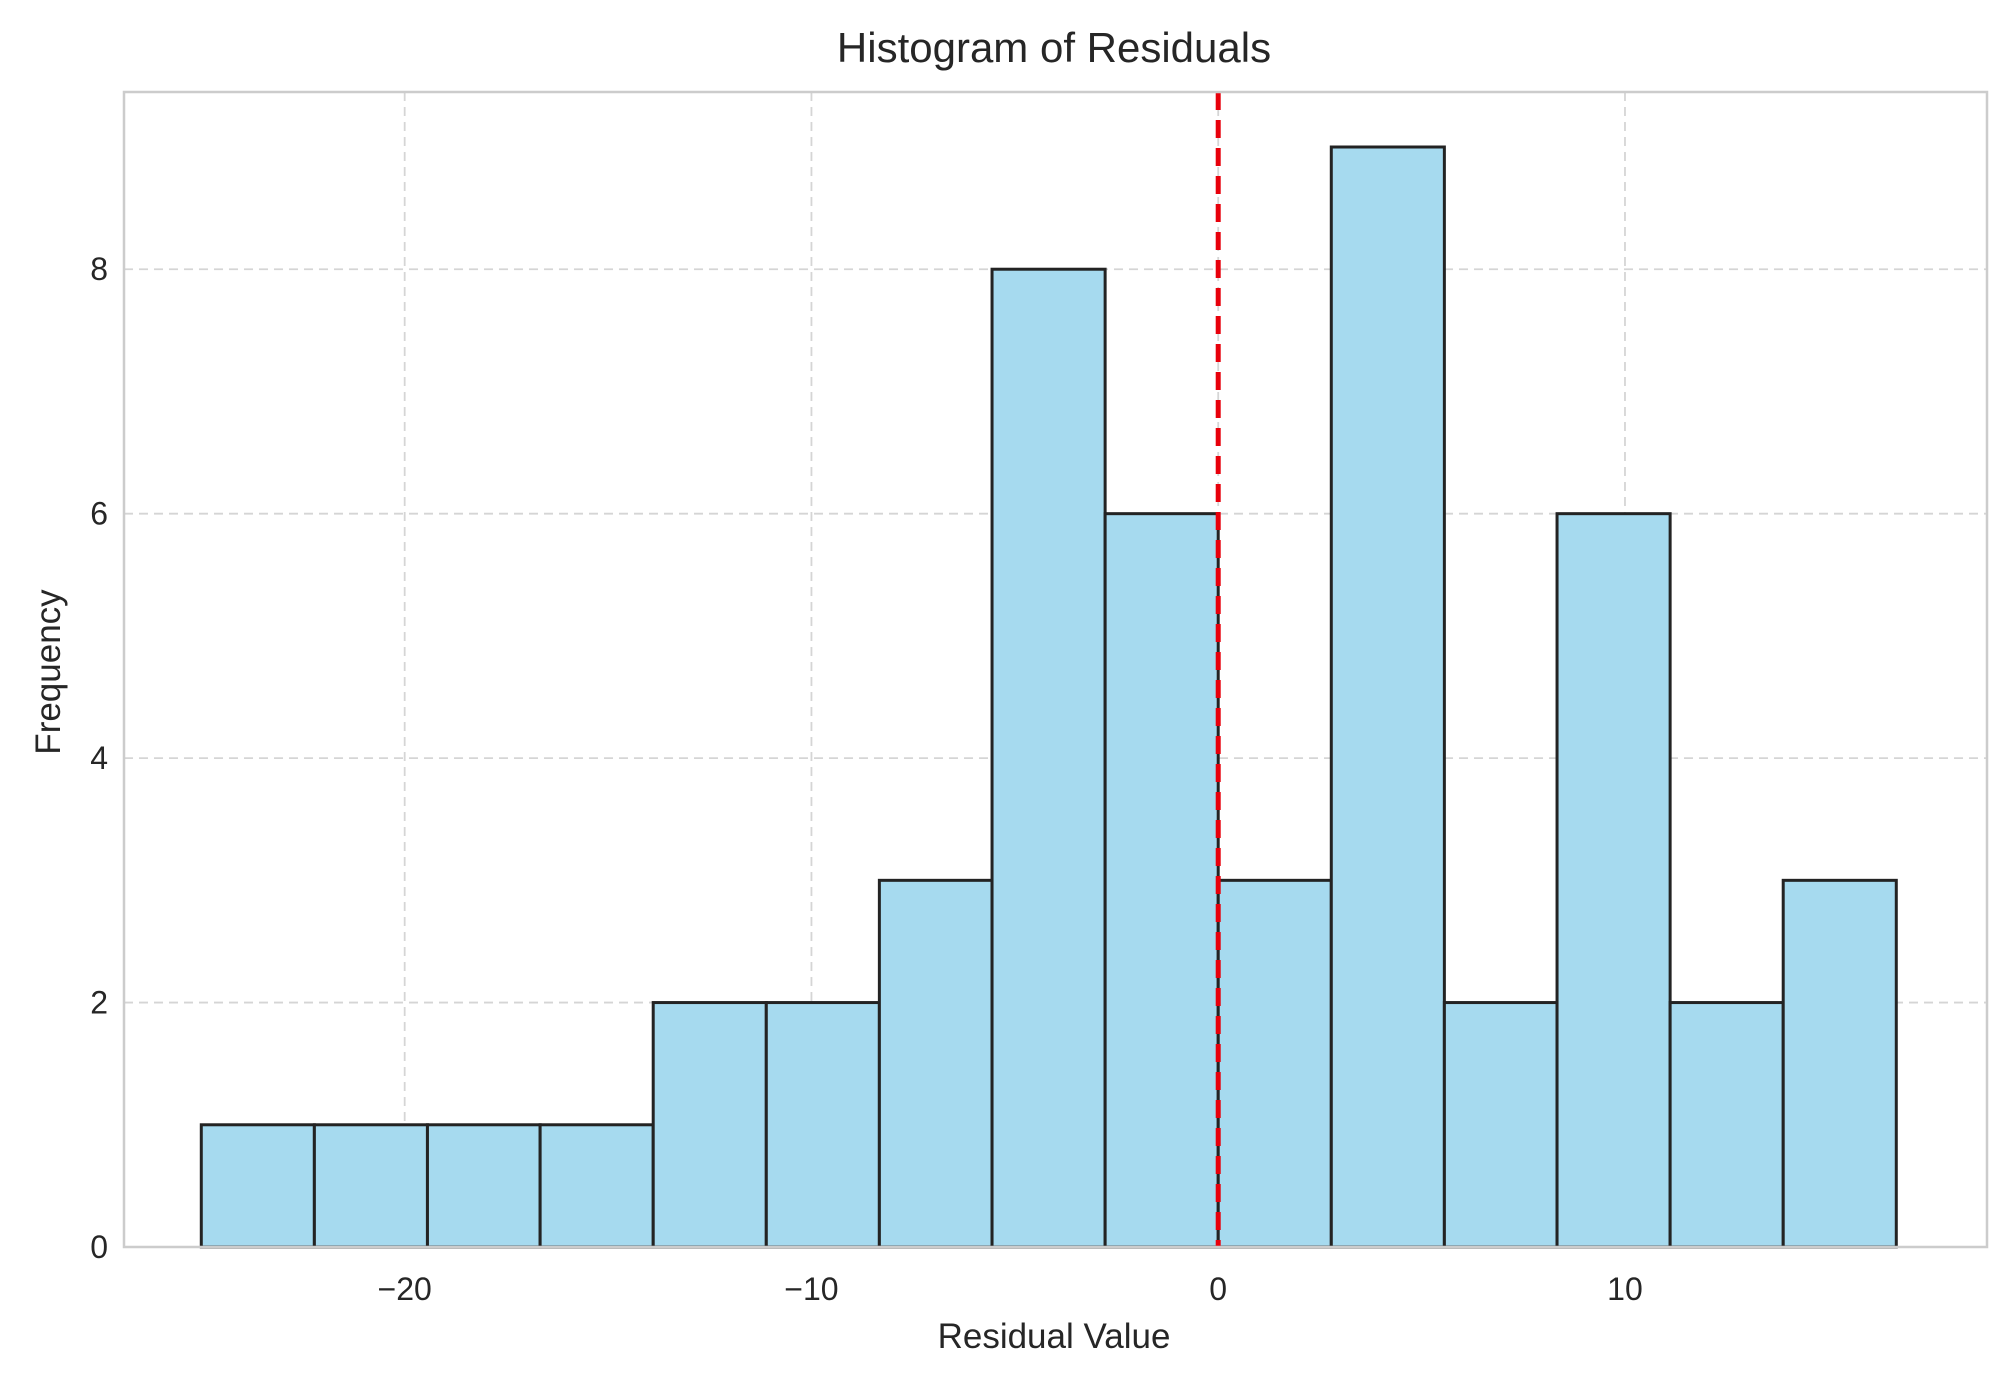 The height and width of the screenshot is (1383, 2012). I want to click on chart-title: Histogram of Residuals, so click(1054, 47).